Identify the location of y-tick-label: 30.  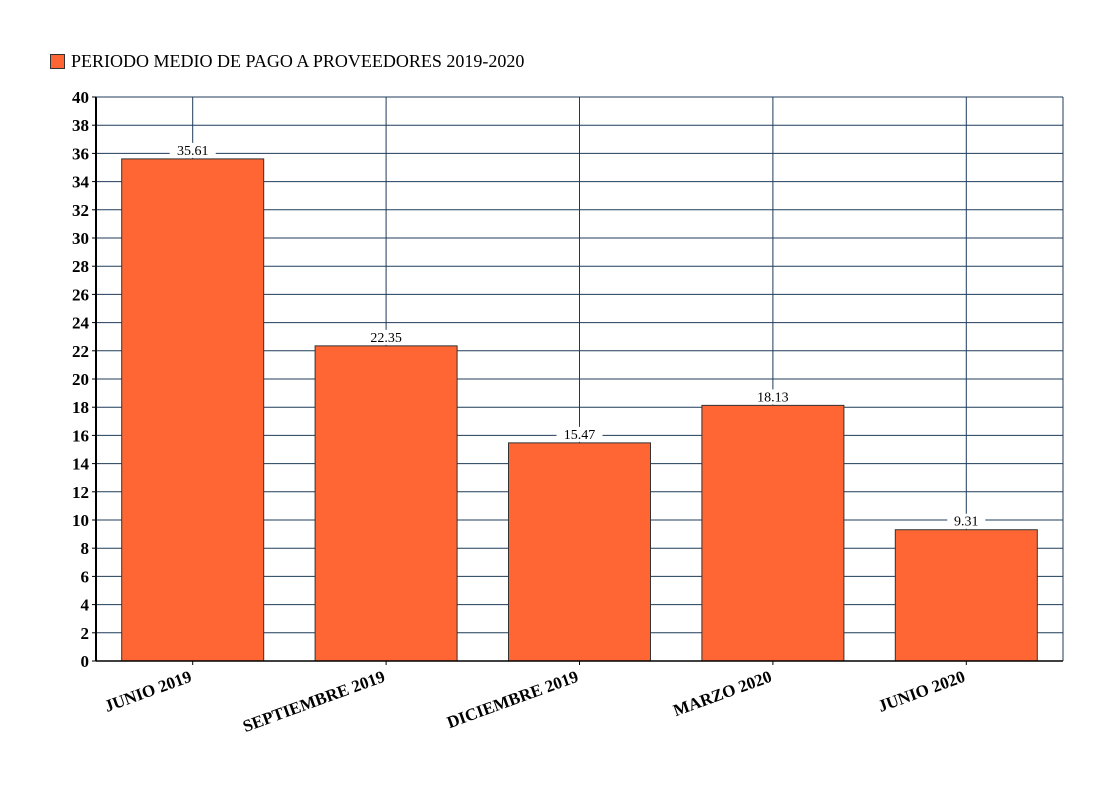
(80, 238).